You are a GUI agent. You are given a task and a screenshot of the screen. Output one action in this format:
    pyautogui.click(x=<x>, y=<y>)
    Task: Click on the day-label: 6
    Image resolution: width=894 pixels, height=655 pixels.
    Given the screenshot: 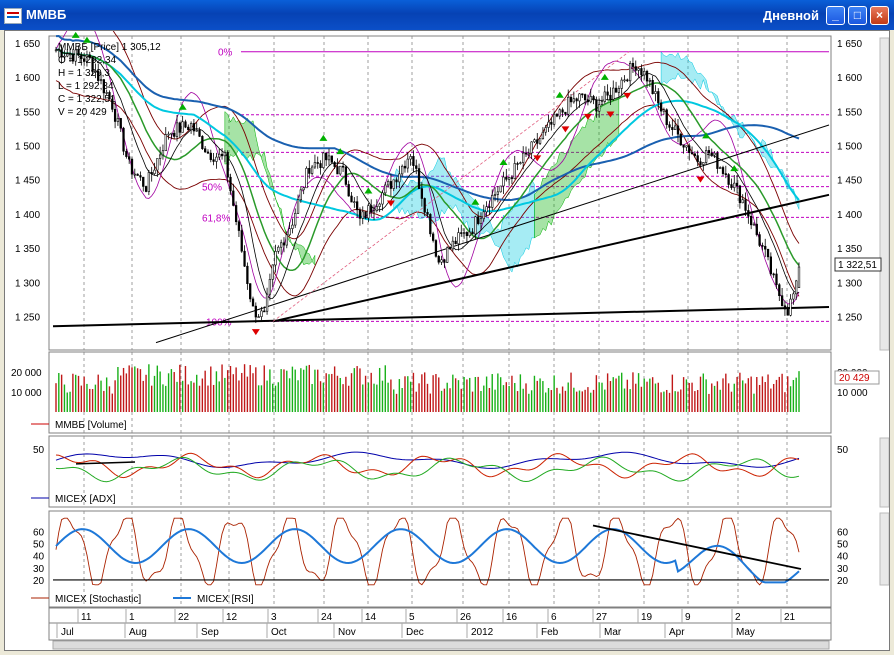 What is the action you would take?
    pyautogui.click(x=554, y=617)
    